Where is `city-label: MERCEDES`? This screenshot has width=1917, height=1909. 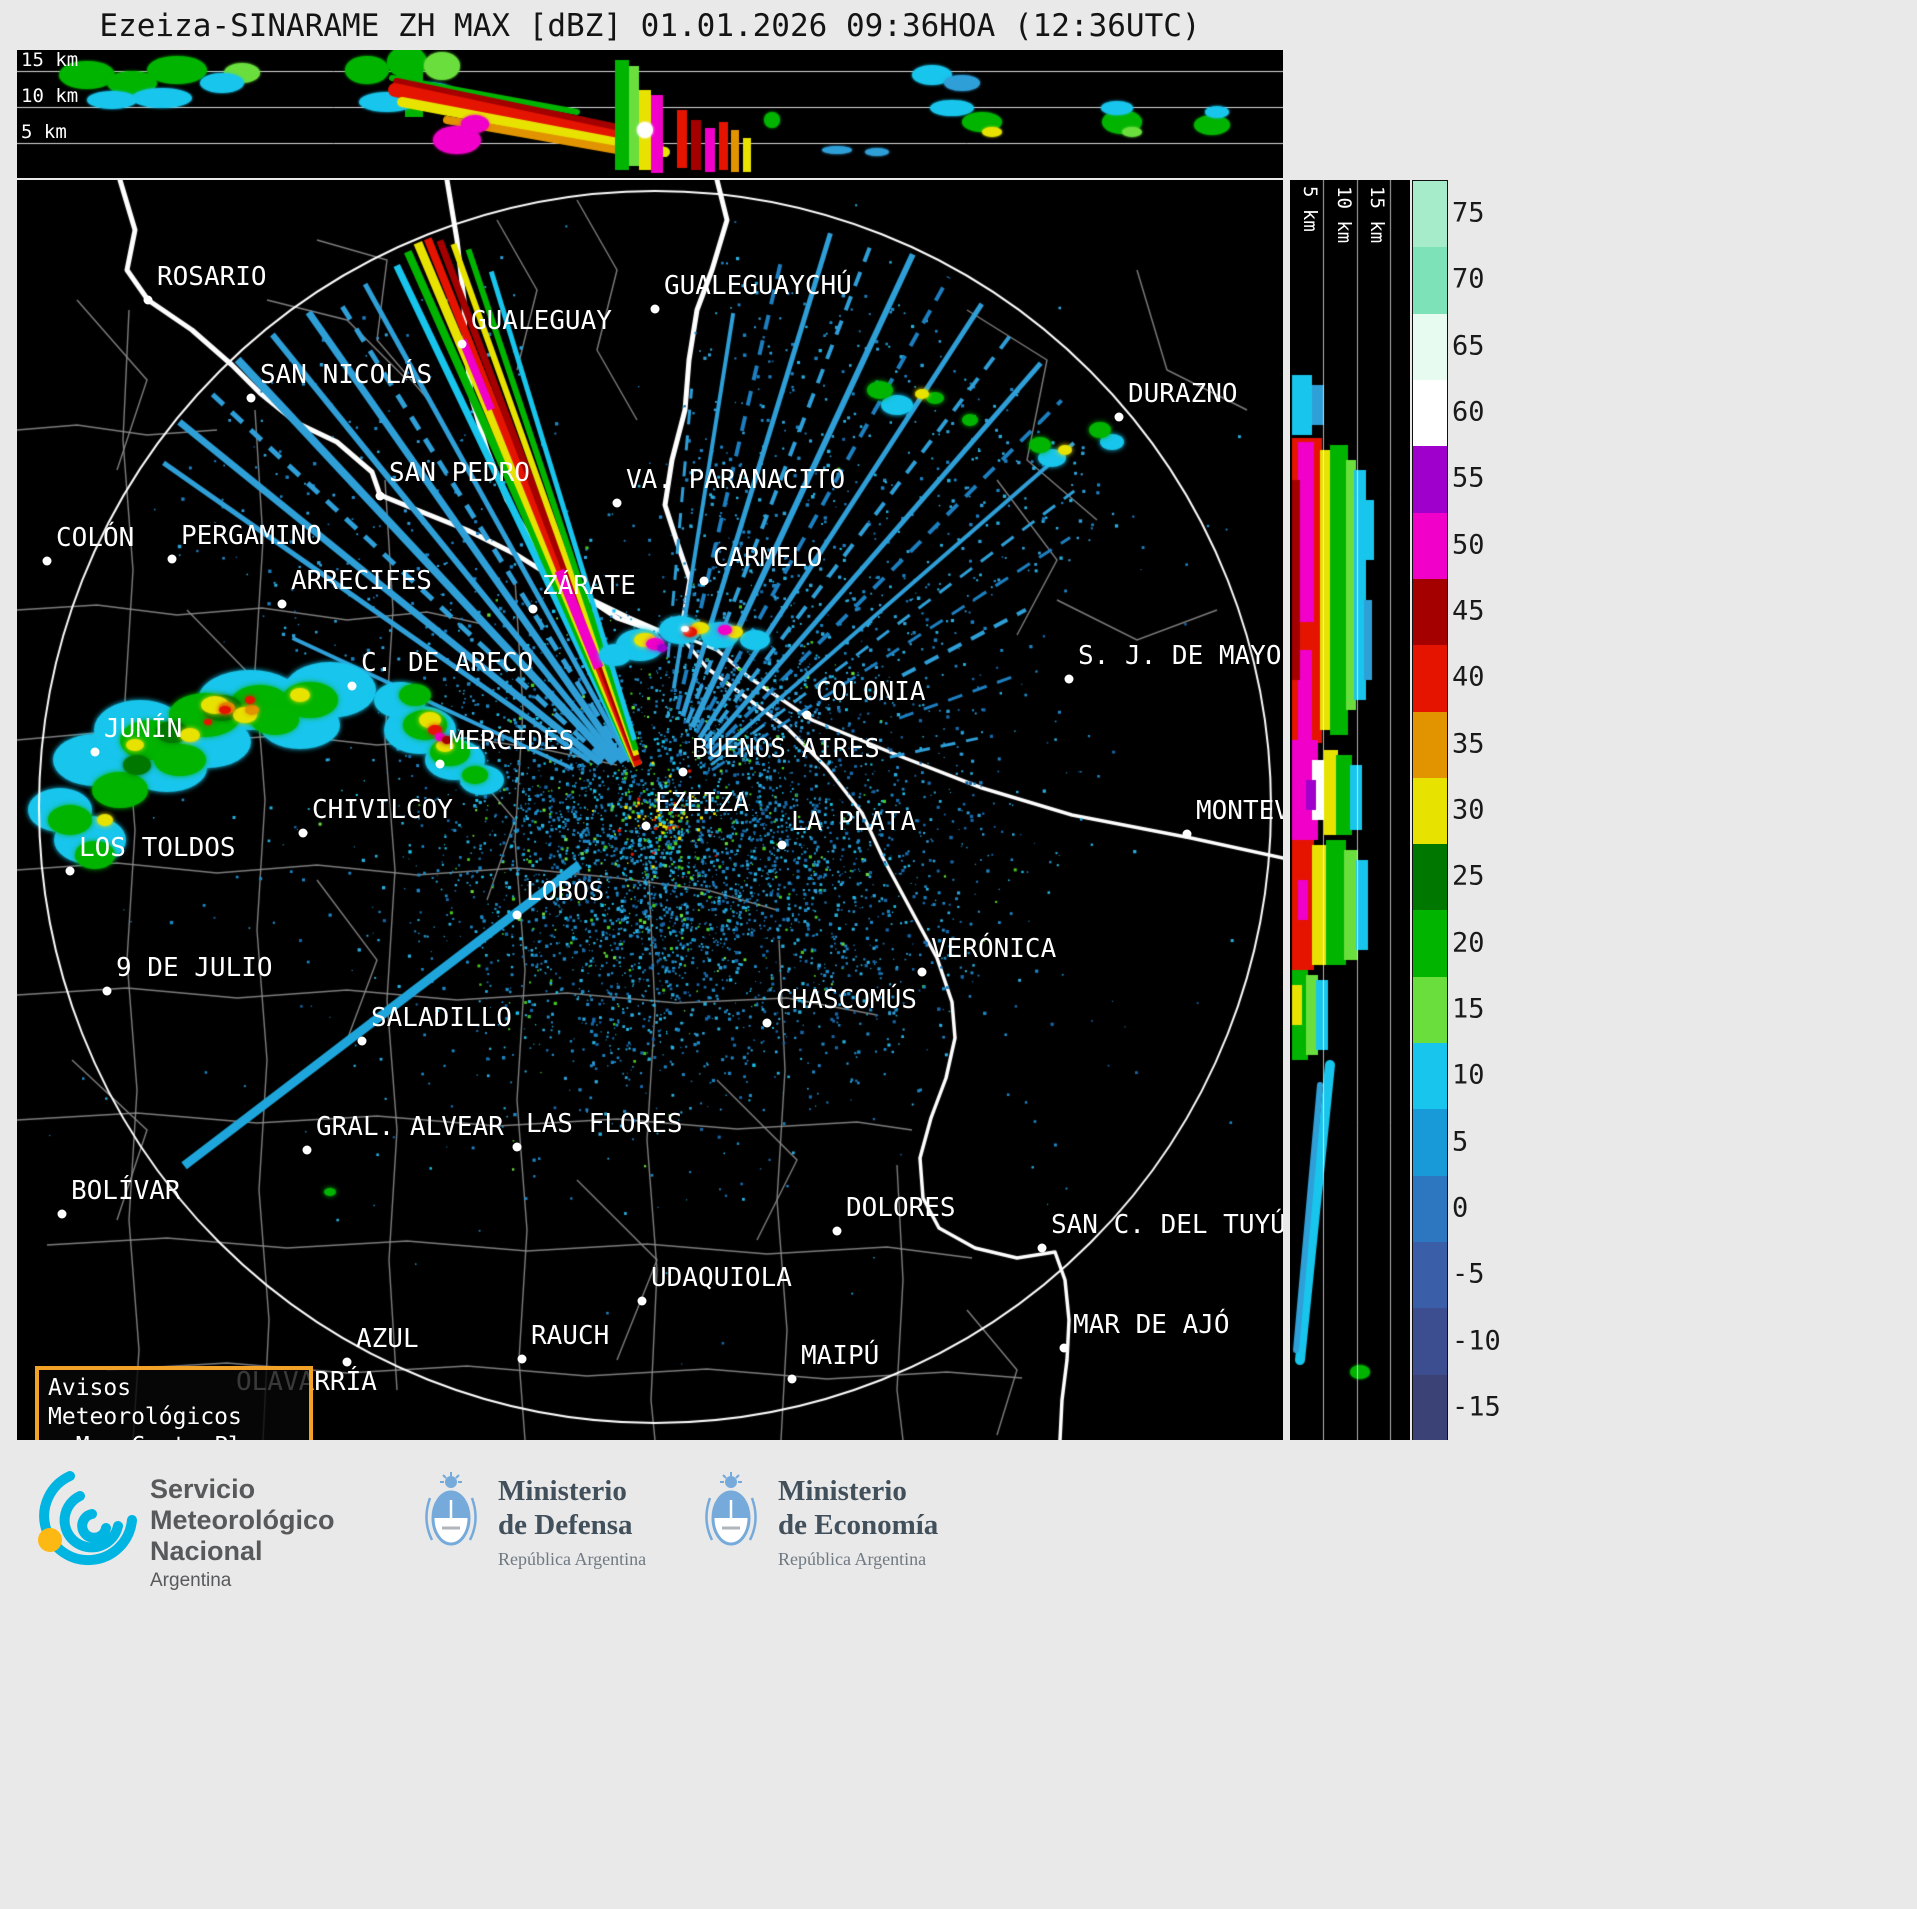
city-label: MERCEDES is located at coordinates (512, 741).